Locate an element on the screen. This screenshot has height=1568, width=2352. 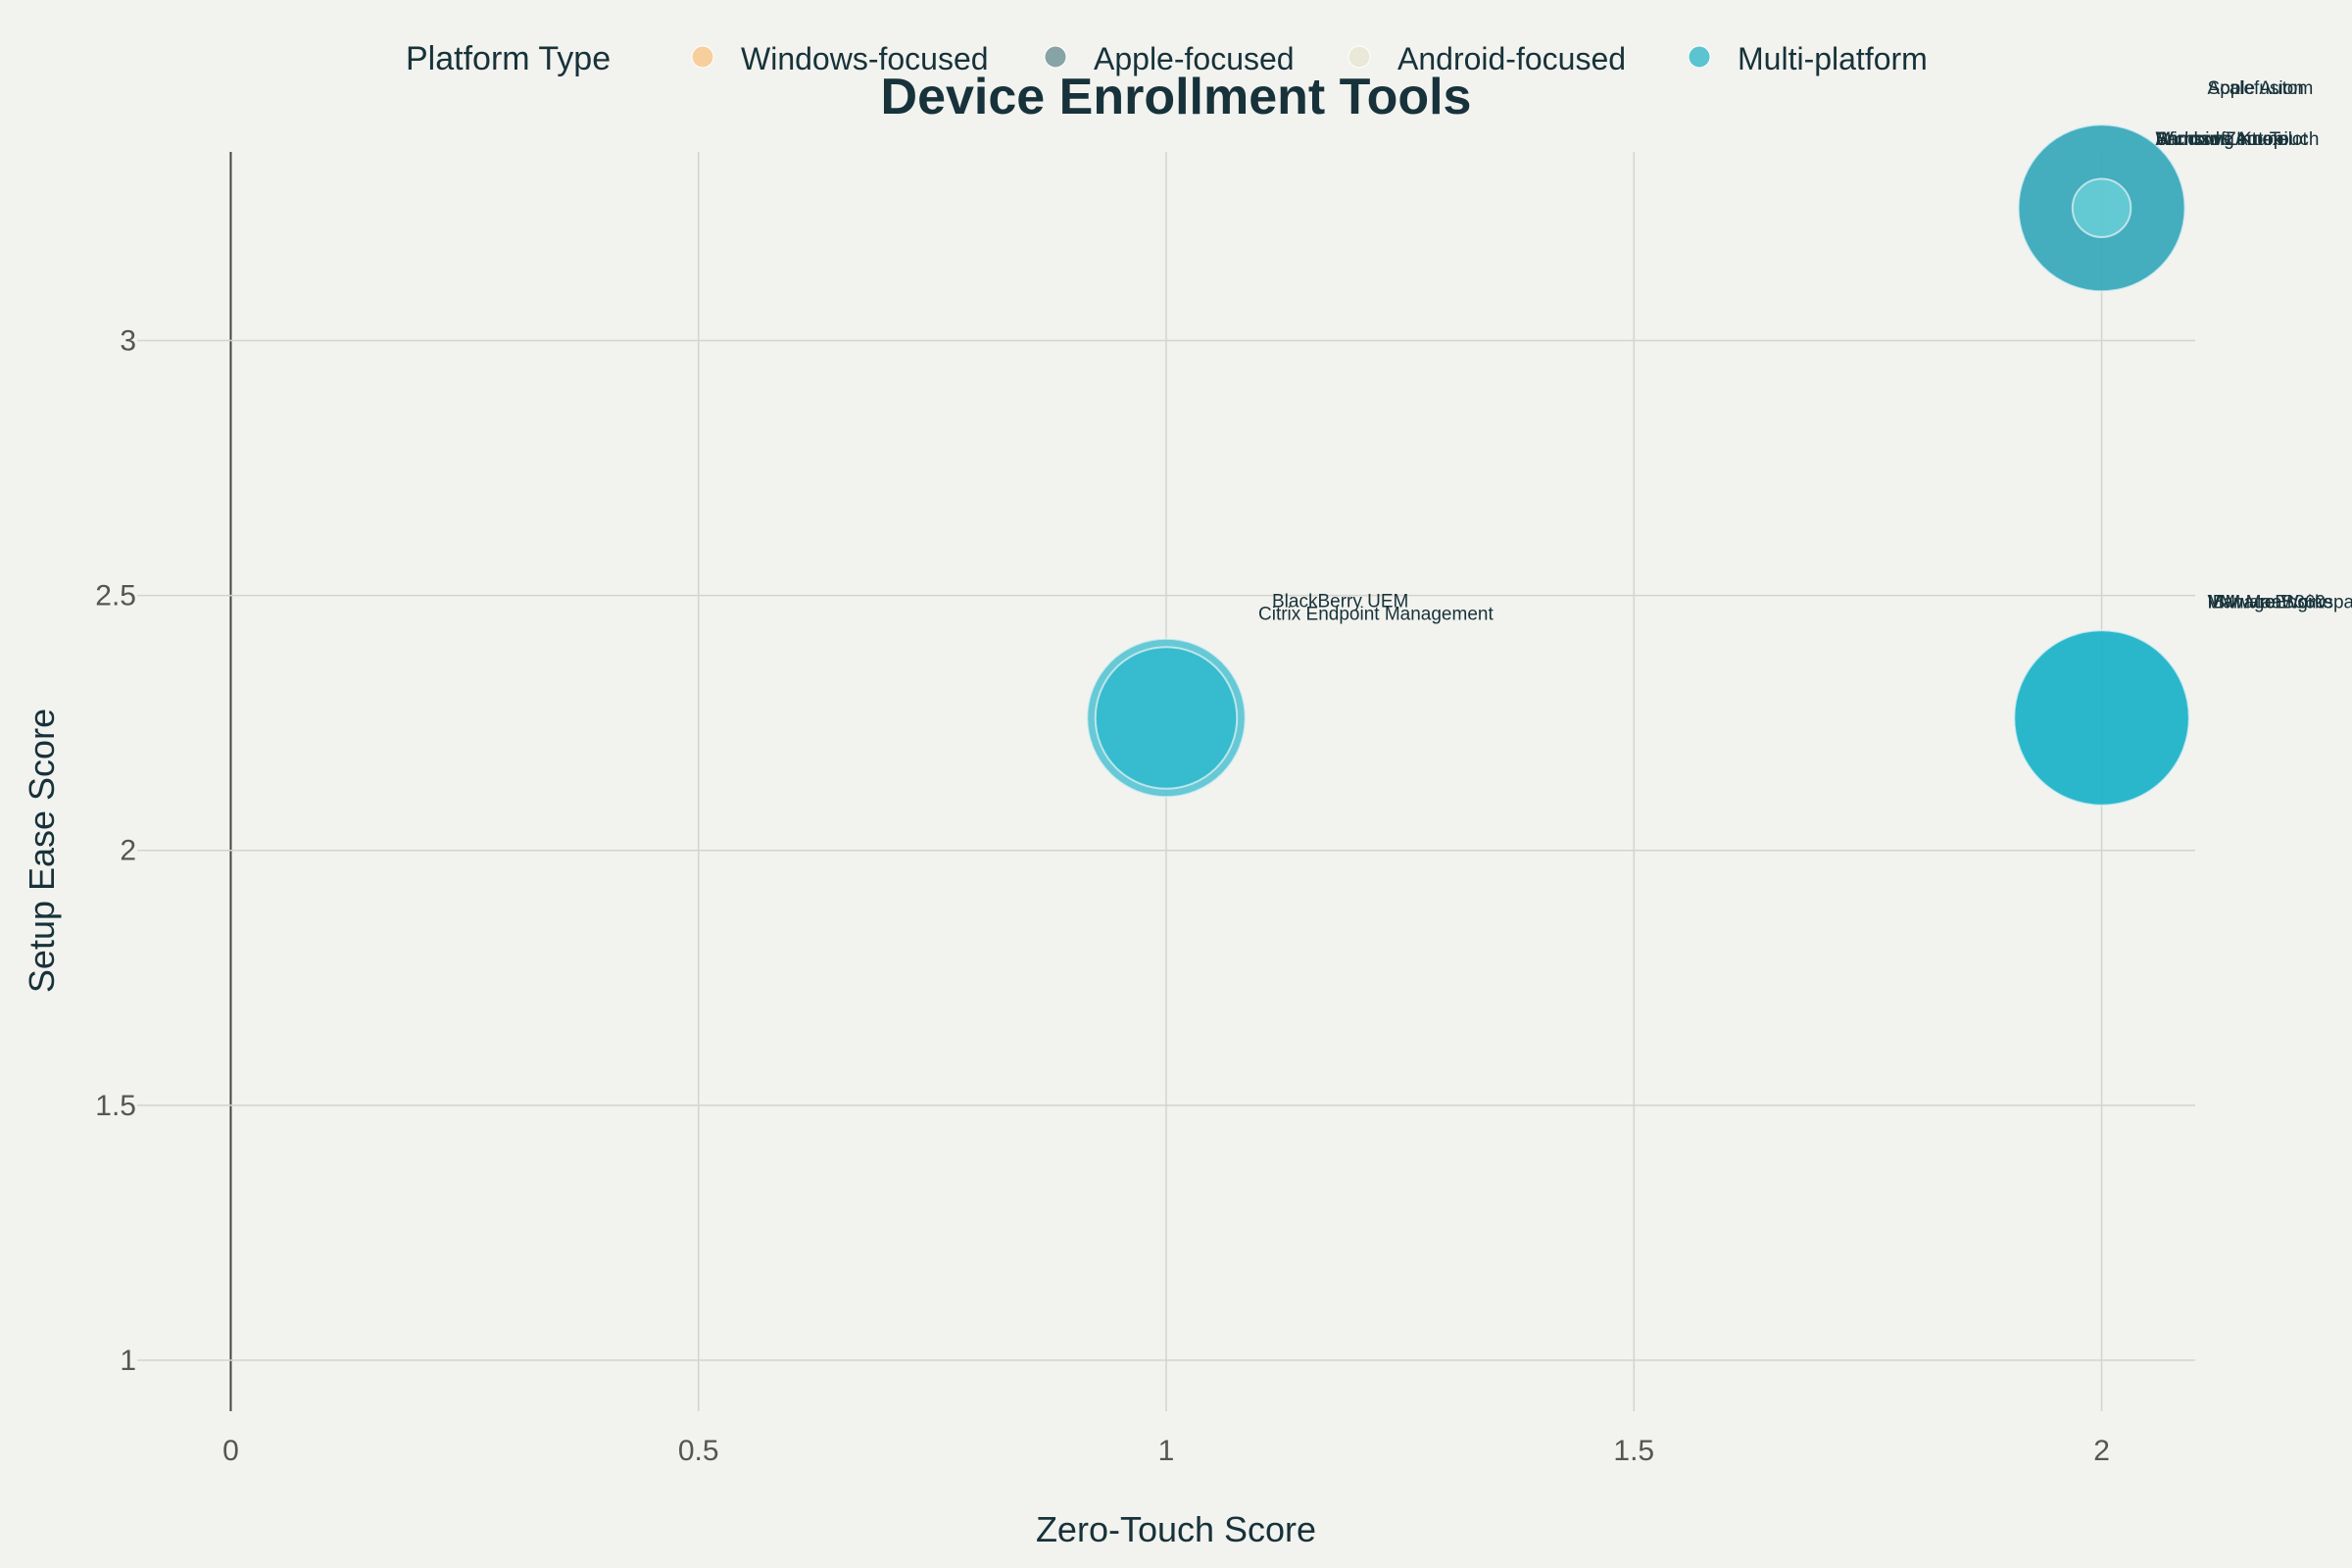
legend-item-label: Multi-platform is located at coordinates (1833, 58).